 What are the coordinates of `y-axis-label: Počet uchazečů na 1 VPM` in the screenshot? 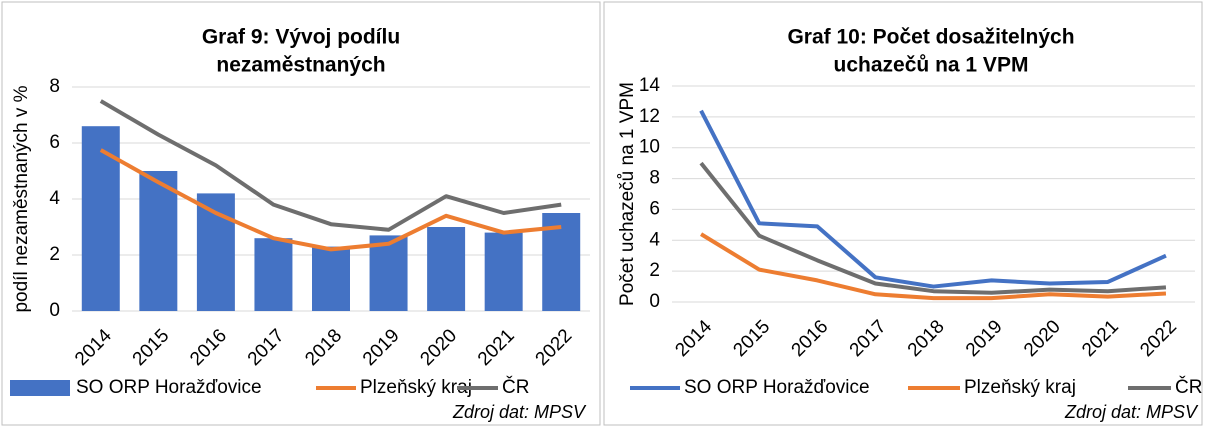 It's located at (627, 194).